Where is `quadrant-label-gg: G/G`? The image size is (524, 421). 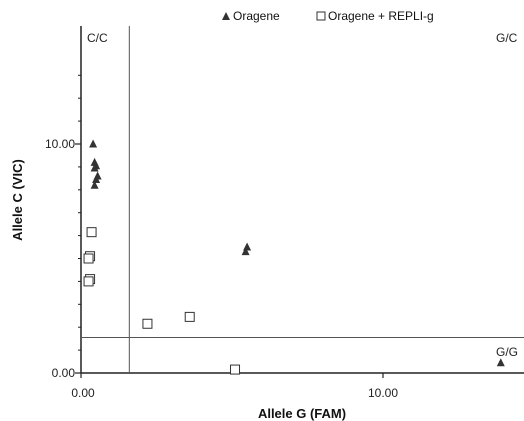
quadrant-label-gg: G/G is located at coordinates (507, 352).